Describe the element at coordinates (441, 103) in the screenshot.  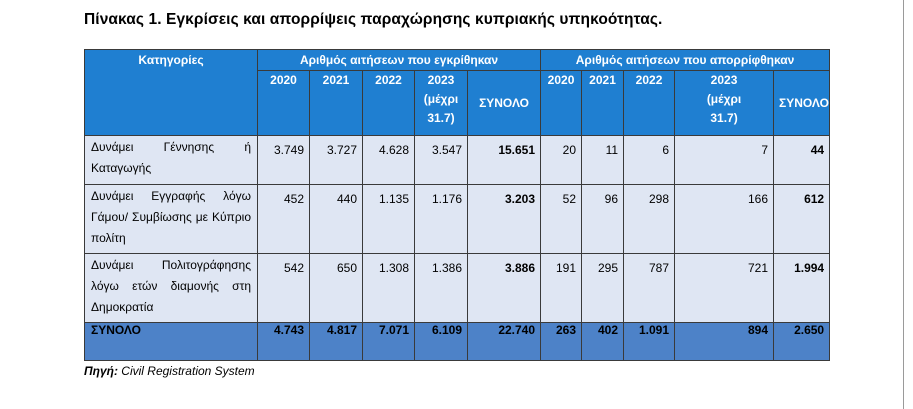
I see `approved-year-header: 2023 (μέχρι 31.7)` at that location.